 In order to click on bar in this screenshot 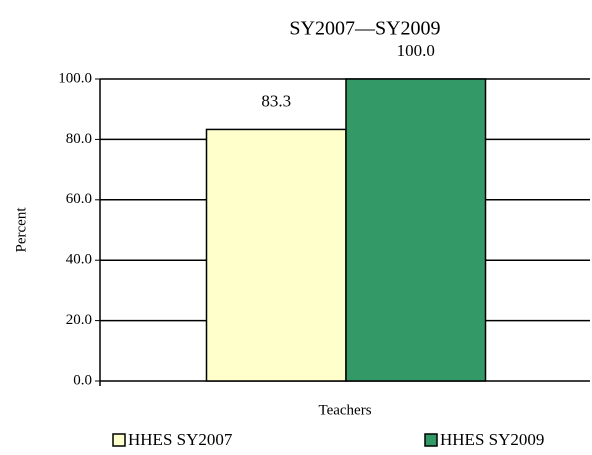, I will do `click(276, 255)`.